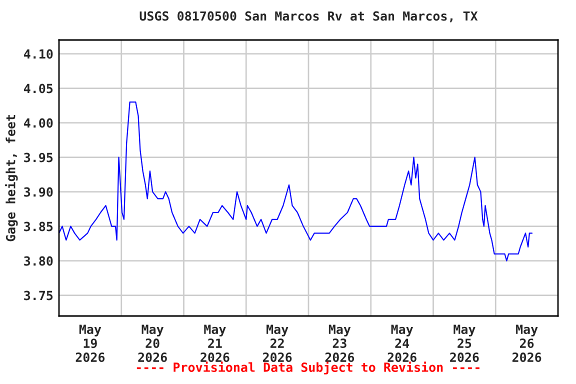 The width and height of the screenshot is (576, 384). Describe the element at coordinates (11, 178) in the screenshot. I see `y-axis-title: Gage height, feet` at that location.